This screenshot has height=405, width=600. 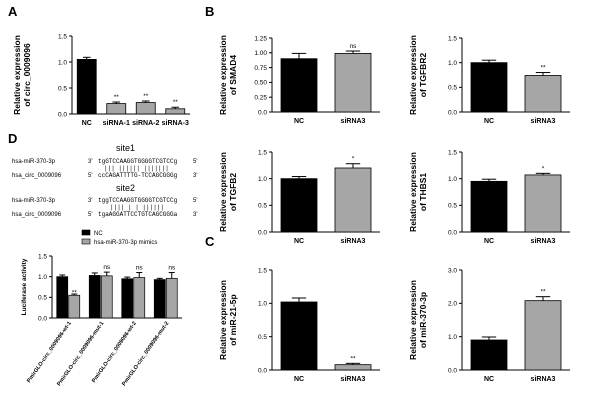 What do you see at coordinates (452, 304) in the screenshot?
I see `y-tick-label: 2.0` at bounding box center [452, 304].